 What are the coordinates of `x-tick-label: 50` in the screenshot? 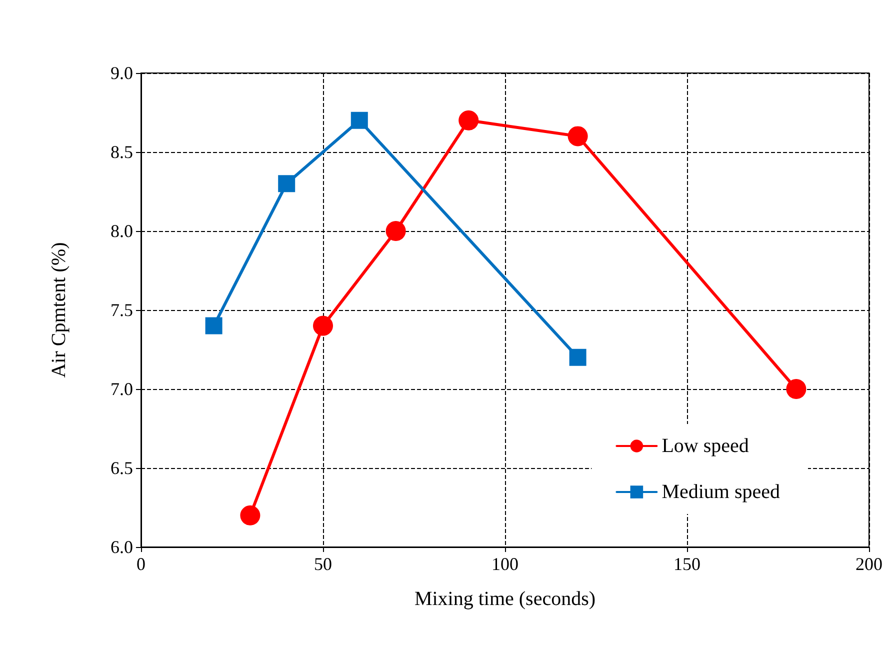 It's located at (323, 564).